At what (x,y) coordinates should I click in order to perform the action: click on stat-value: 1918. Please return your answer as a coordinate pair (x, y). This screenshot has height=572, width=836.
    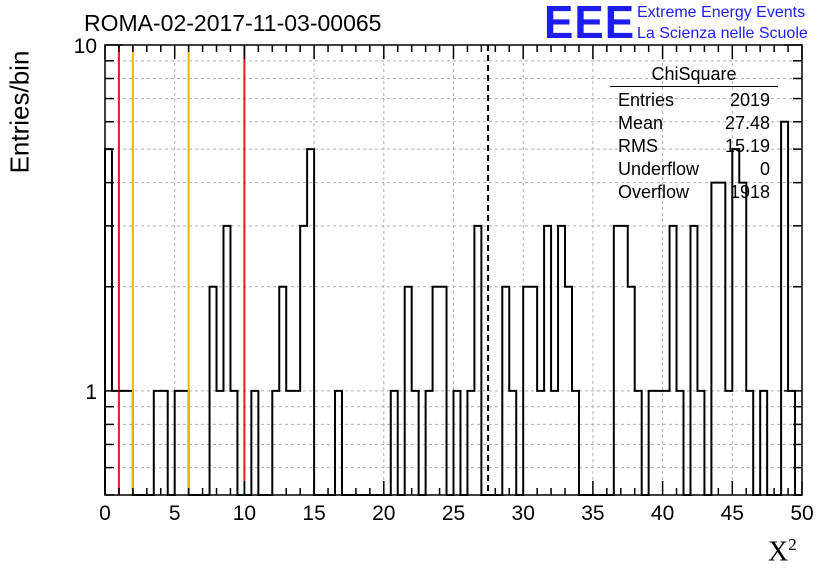
    Looking at the image, I should click on (749, 192).